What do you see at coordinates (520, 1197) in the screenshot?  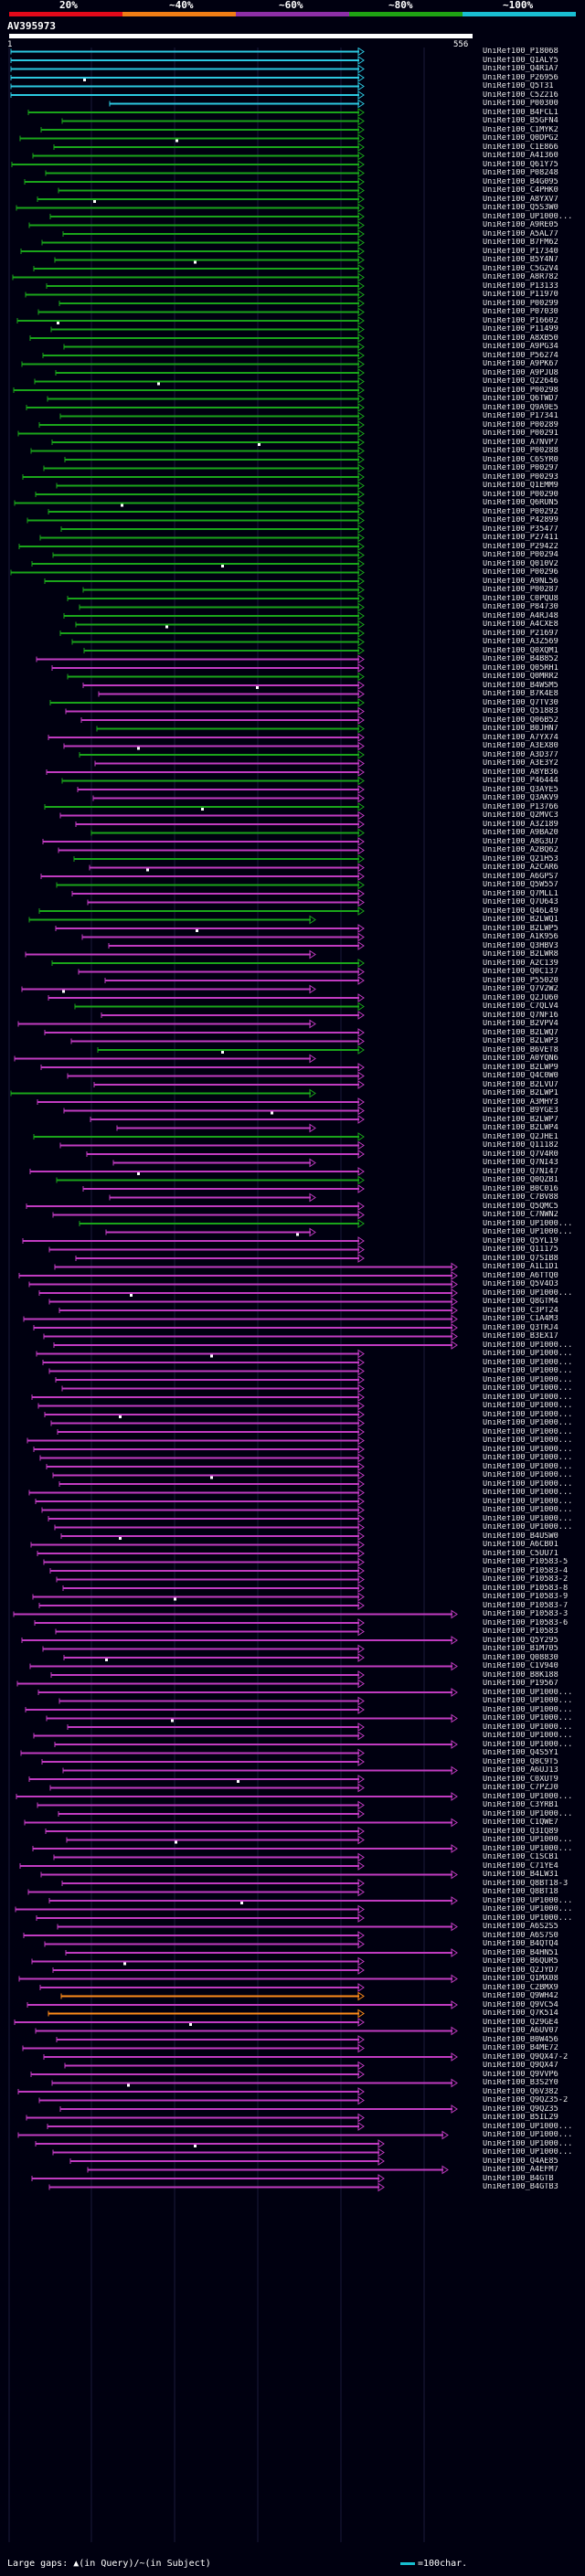 I see `hit-label: UniRef100_C7BV88` at bounding box center [520, 1197].